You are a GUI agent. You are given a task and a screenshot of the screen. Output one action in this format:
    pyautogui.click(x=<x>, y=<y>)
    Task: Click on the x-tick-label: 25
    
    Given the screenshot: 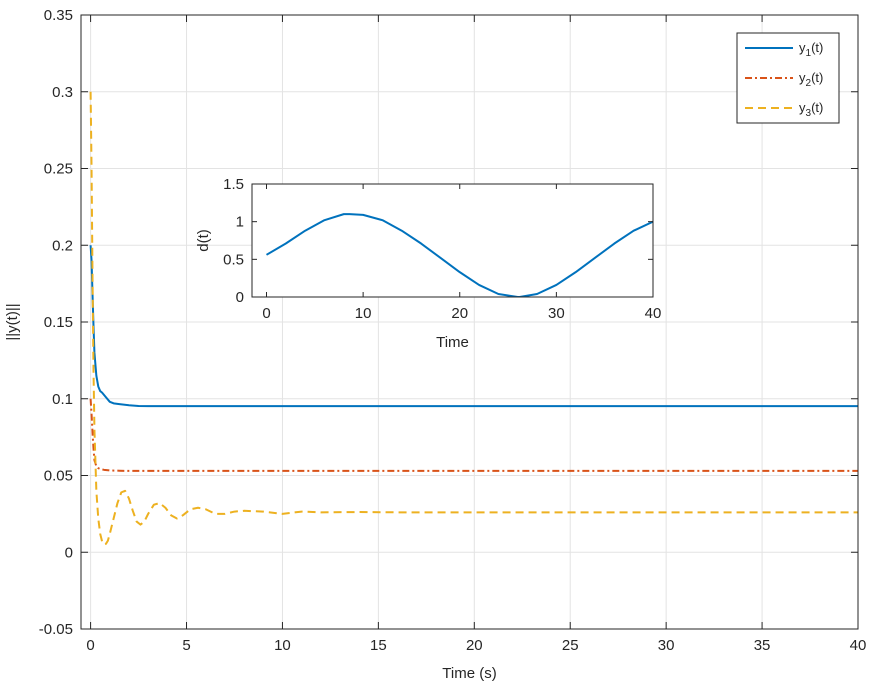 What is the action you would take?
    pyautogui.click(x=570, y=645)
    